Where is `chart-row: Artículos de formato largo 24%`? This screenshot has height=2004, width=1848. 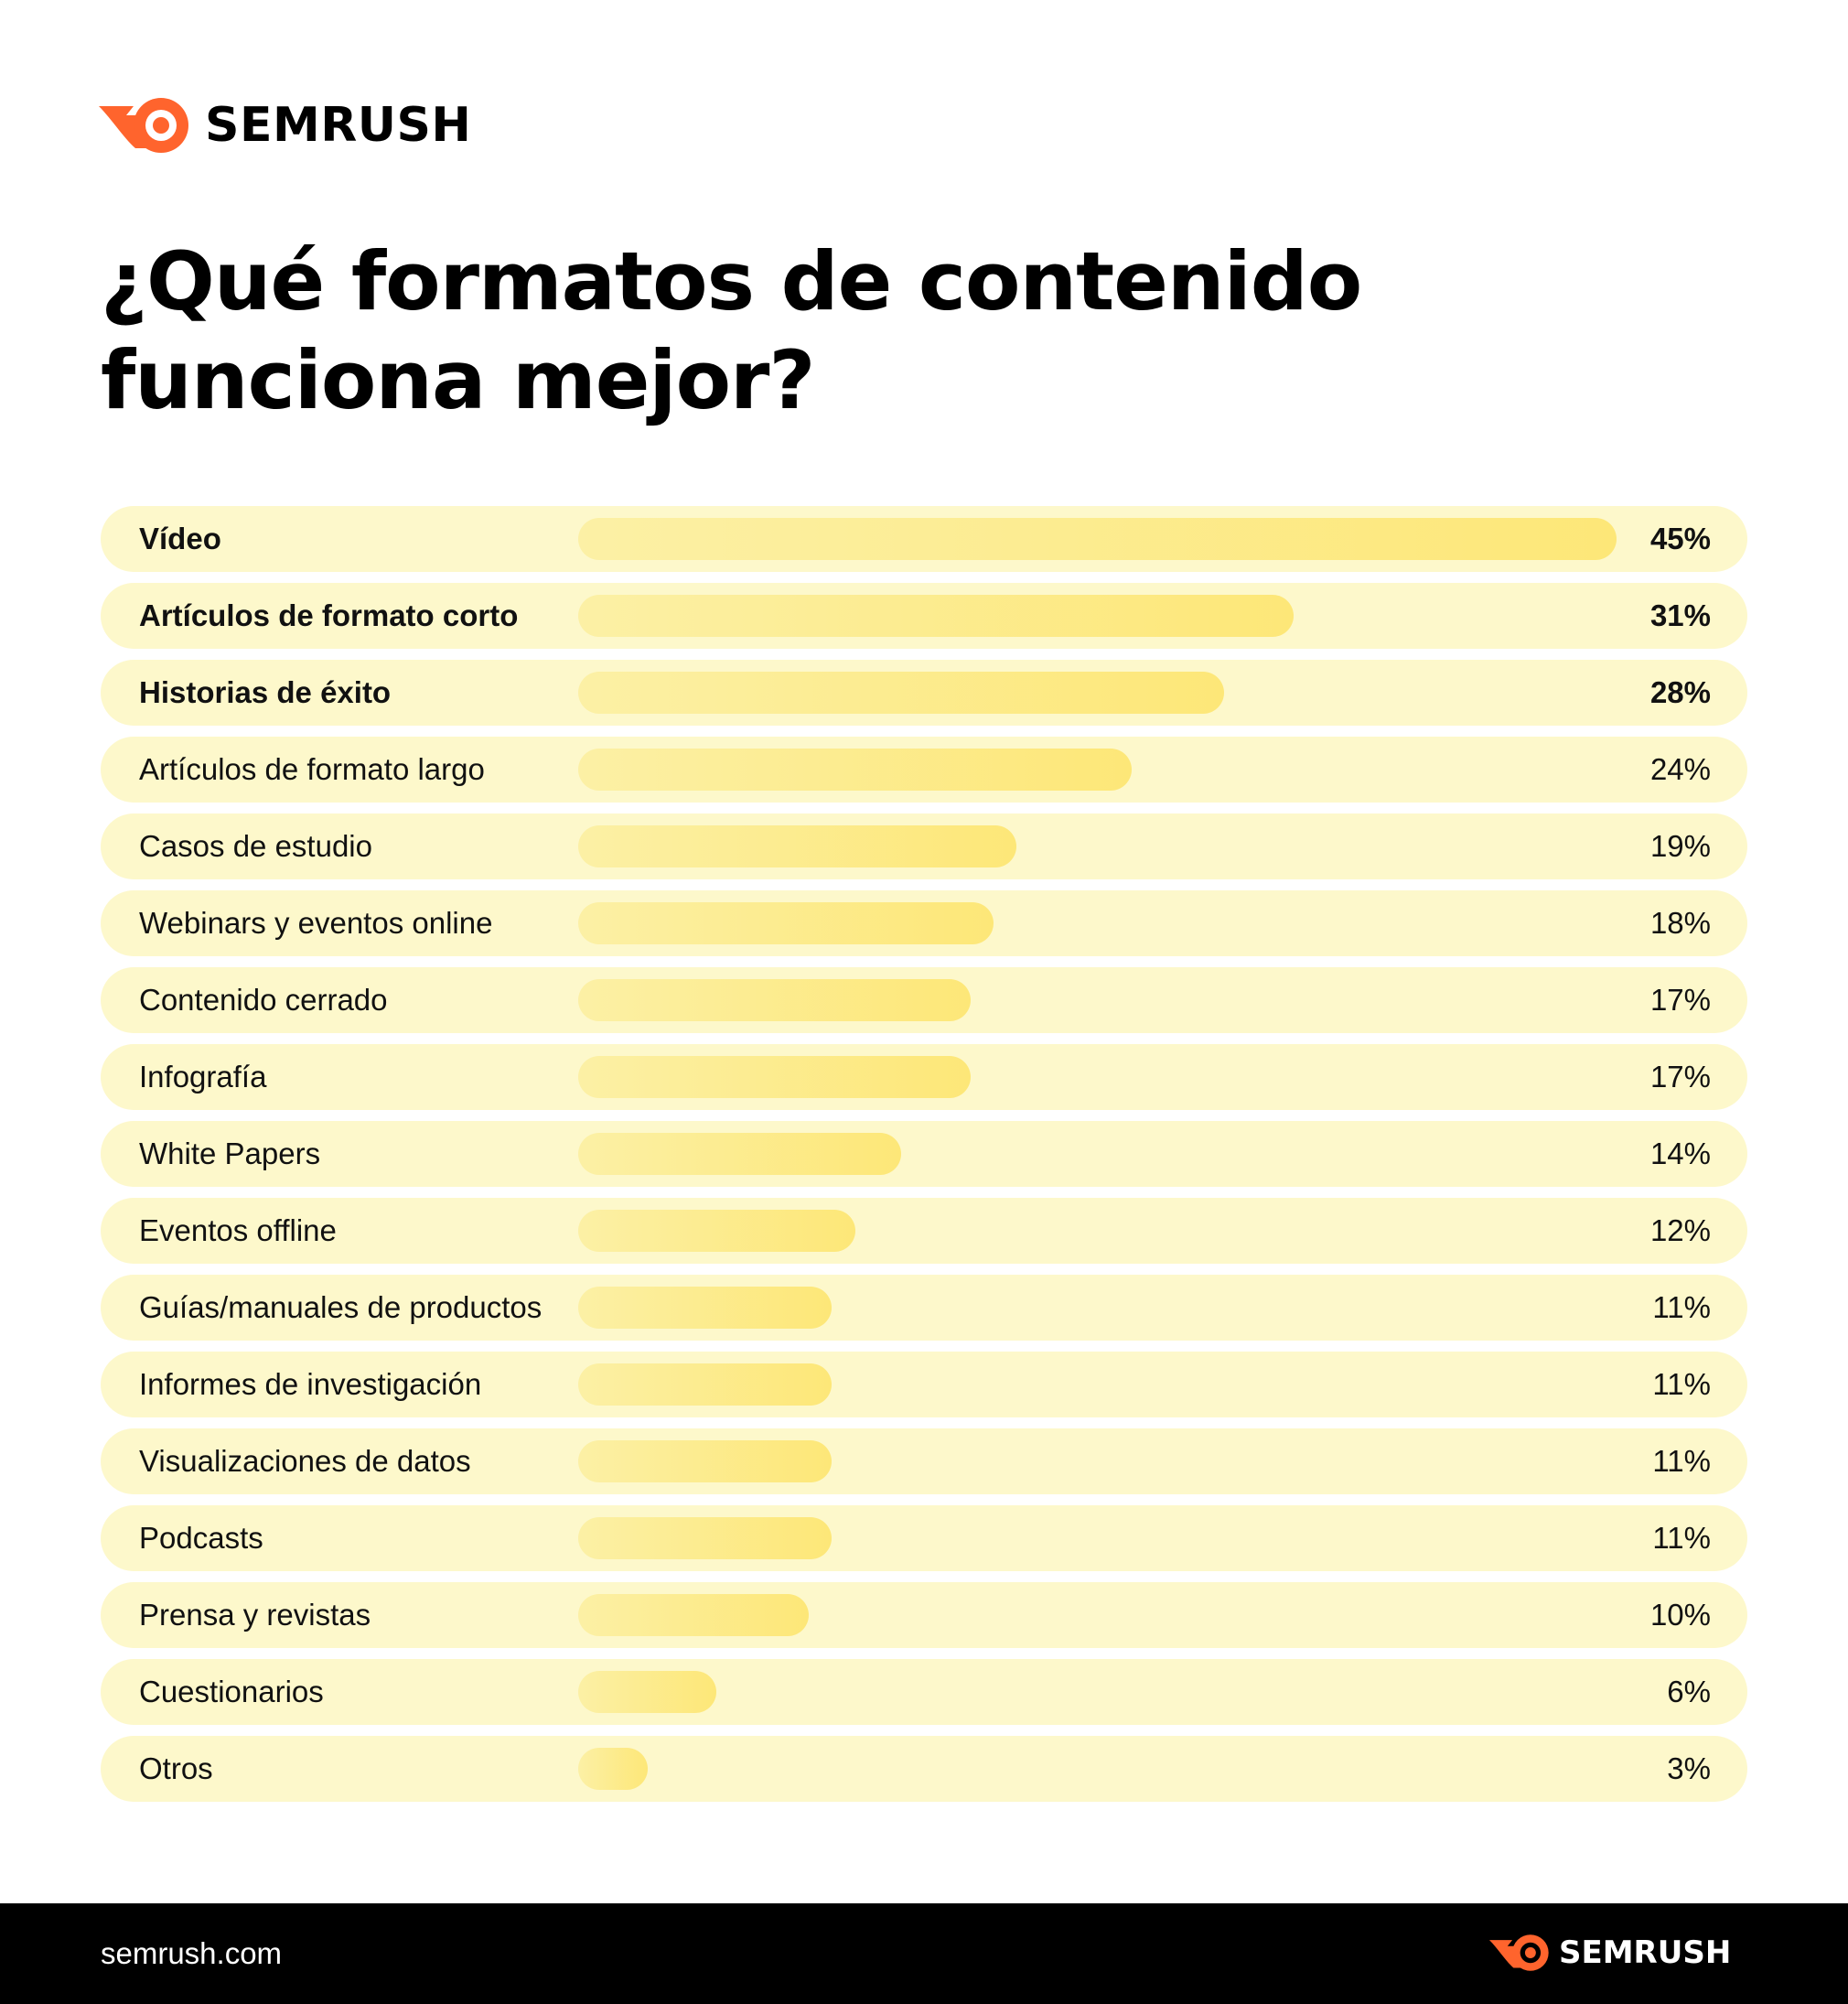
chart-row: Artículos de formato largo 24% is located at coordinates (924, 770).